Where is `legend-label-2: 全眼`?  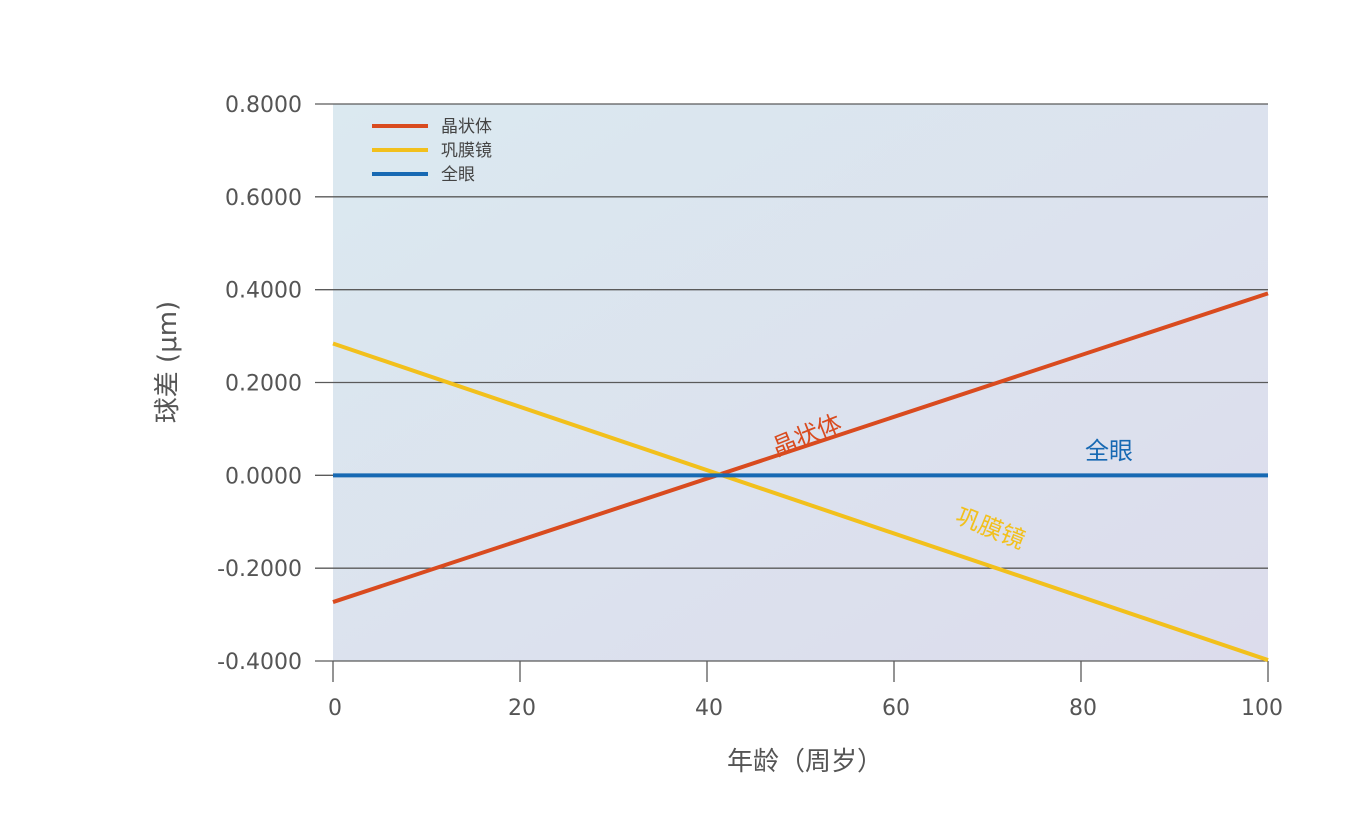
legend-label-2: 全眼 is located at coordinates (458, 175).